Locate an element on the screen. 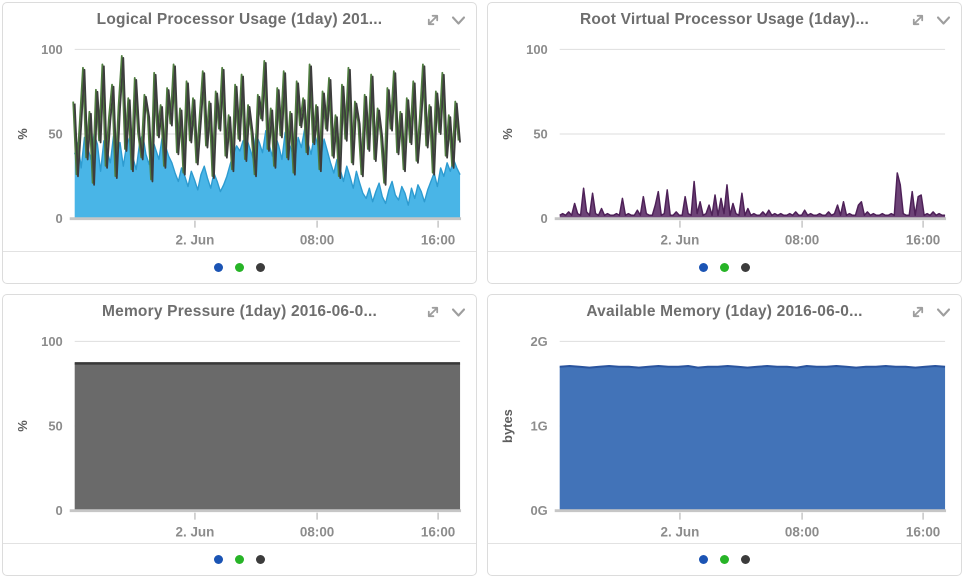  svg-text: 0G is located at coordinates (538, 510).